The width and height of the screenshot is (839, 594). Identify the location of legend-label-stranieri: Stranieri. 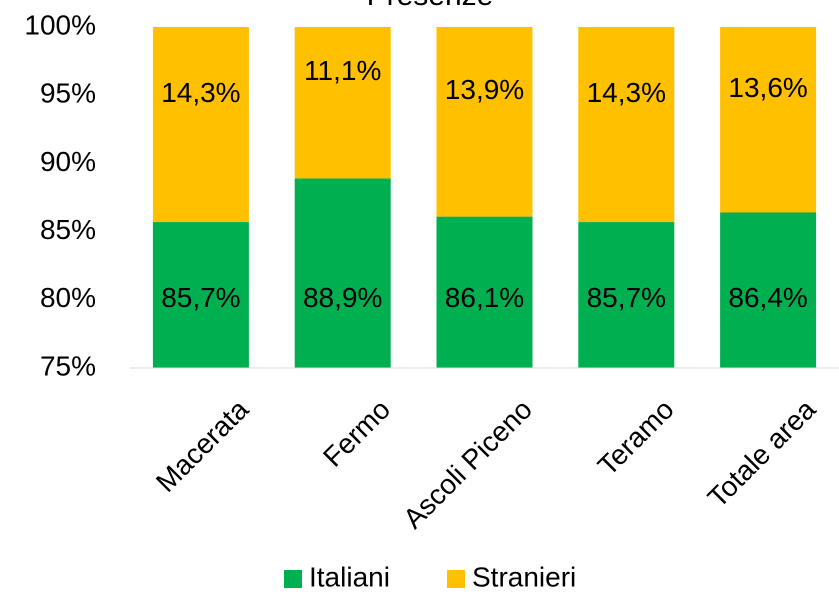
(524, 576).